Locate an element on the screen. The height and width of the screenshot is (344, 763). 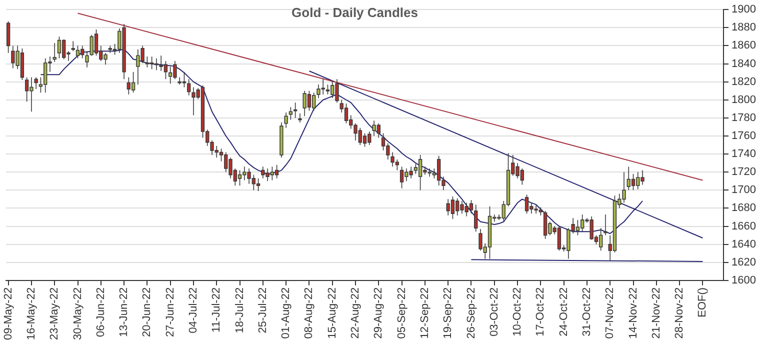
x-tick-label: 10-Oct-22 is located at coordinates (518, 311).